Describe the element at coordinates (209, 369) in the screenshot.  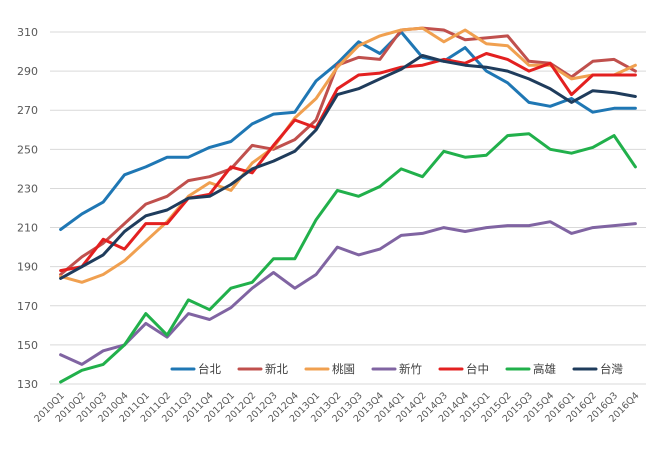
I see `legend-label: 台北` at that location.